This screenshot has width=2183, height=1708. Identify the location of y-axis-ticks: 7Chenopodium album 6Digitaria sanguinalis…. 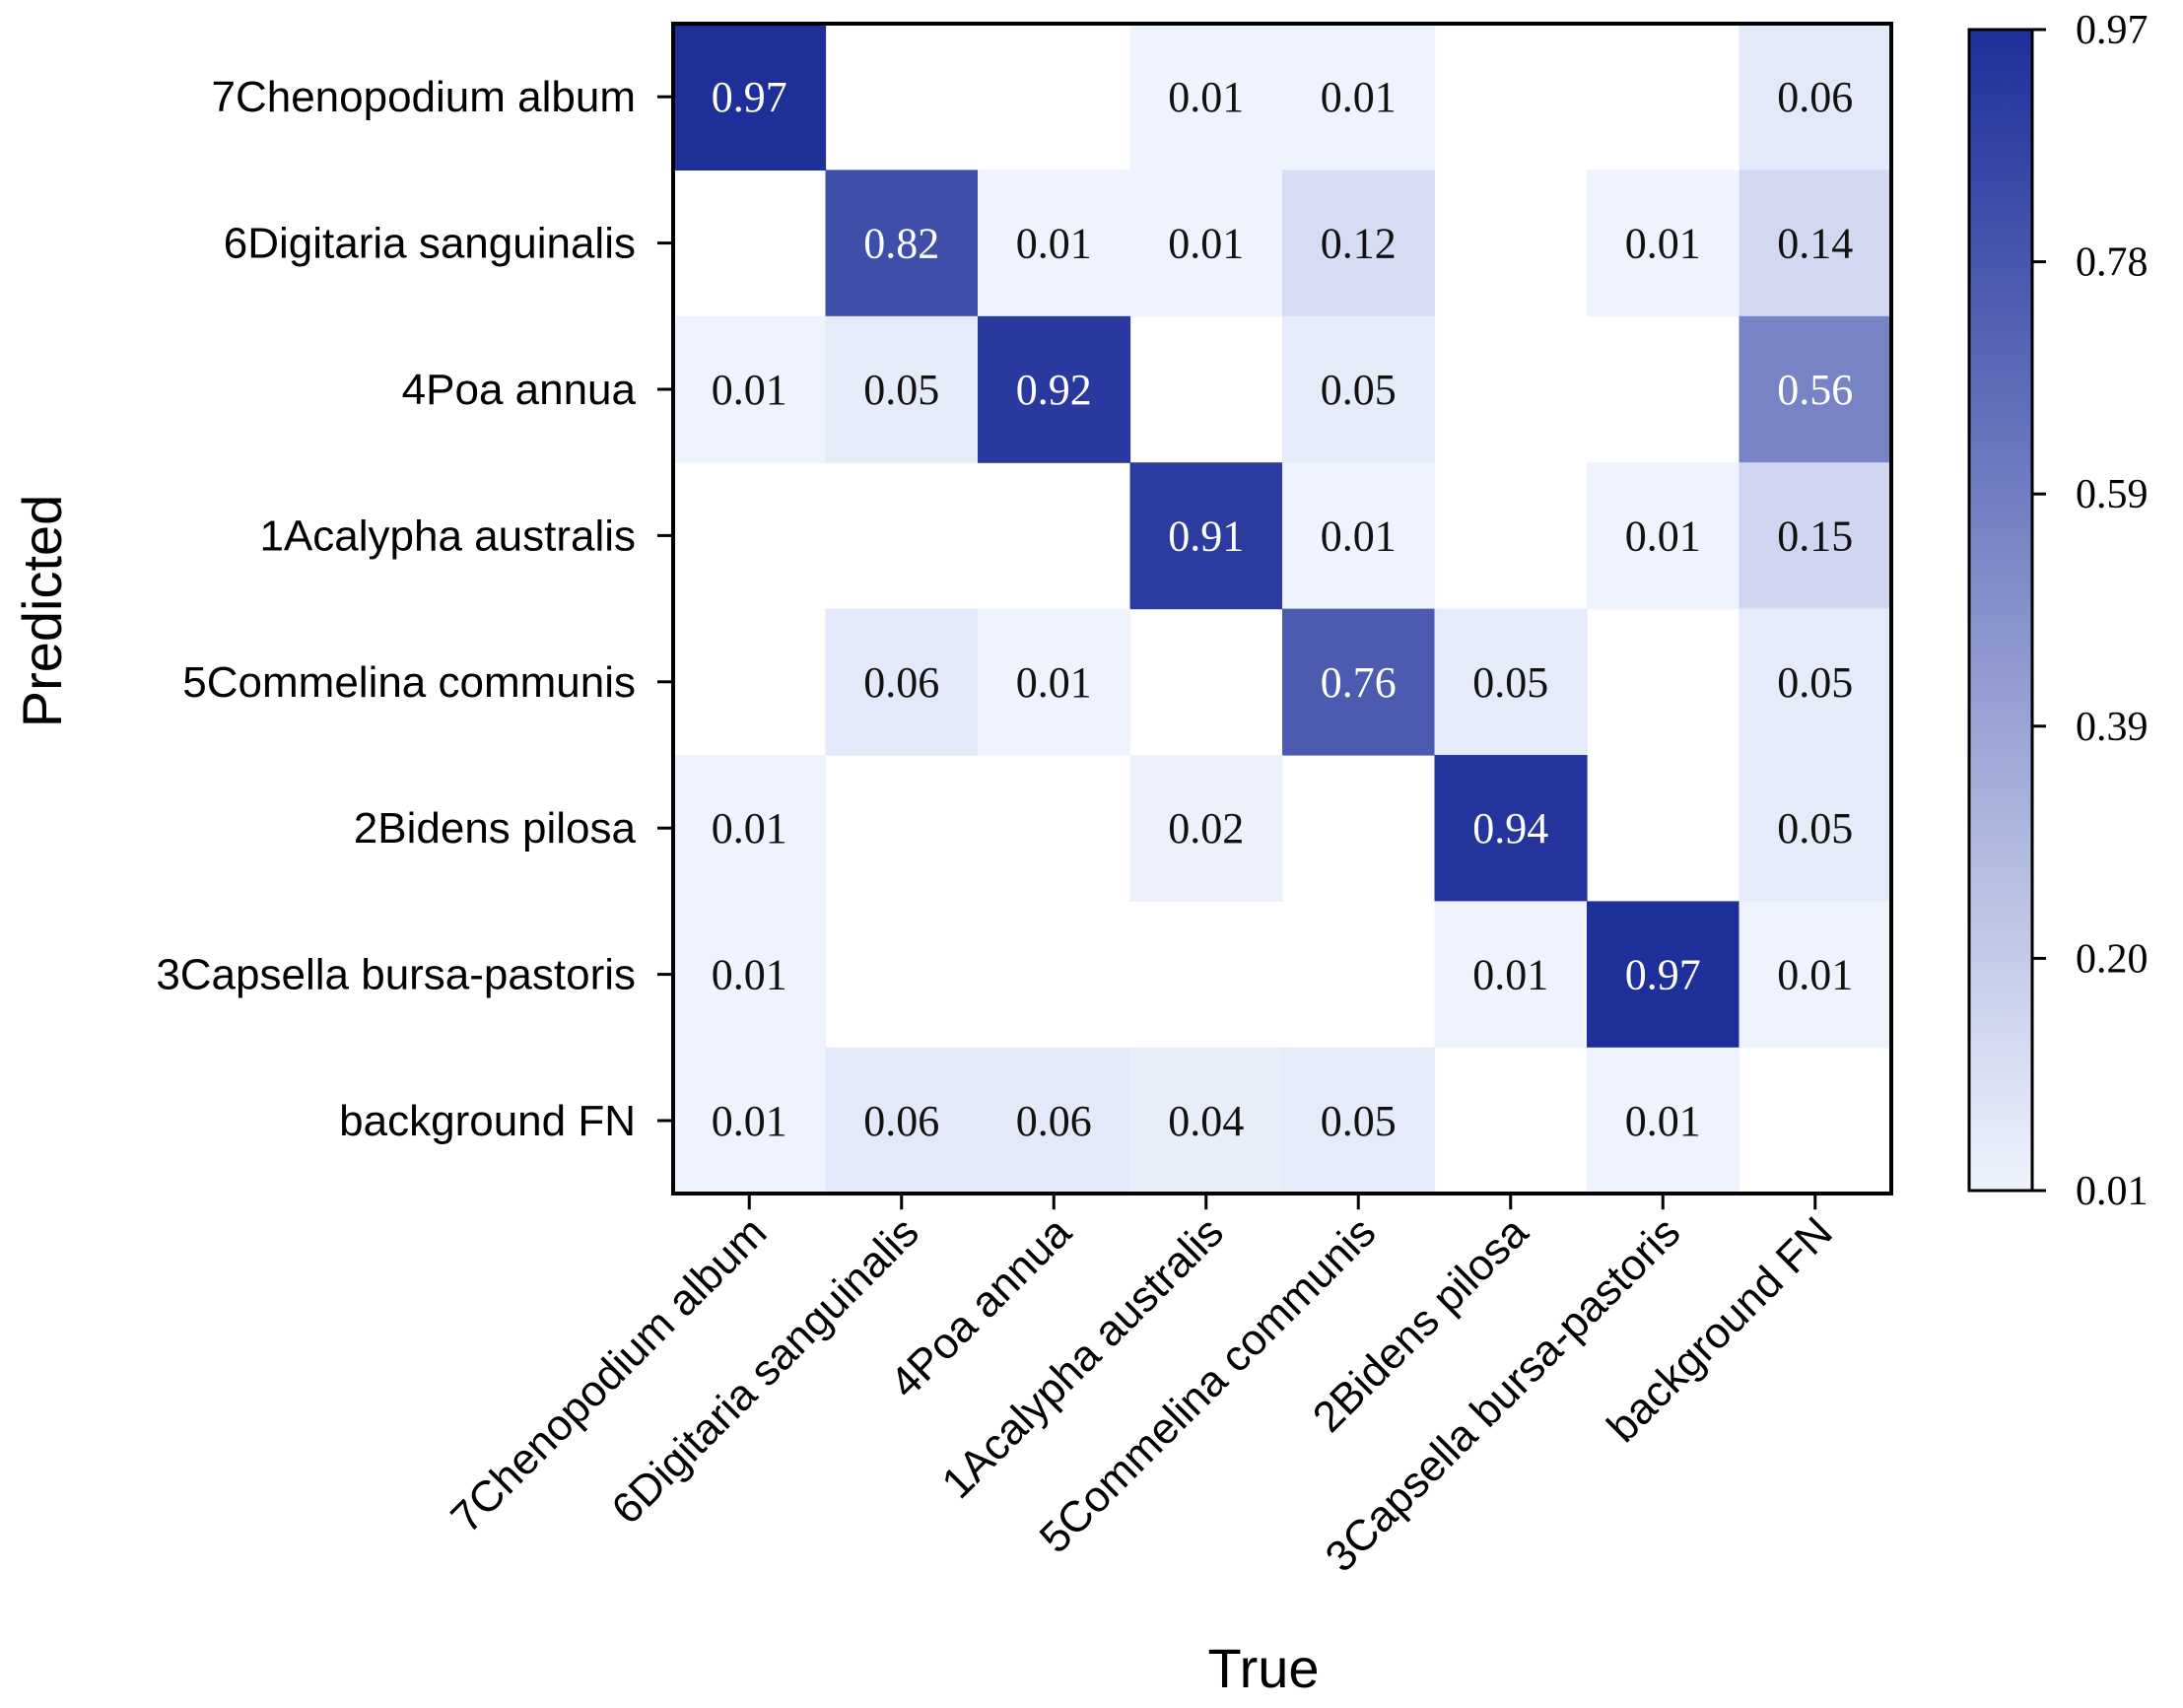
(414, 609).